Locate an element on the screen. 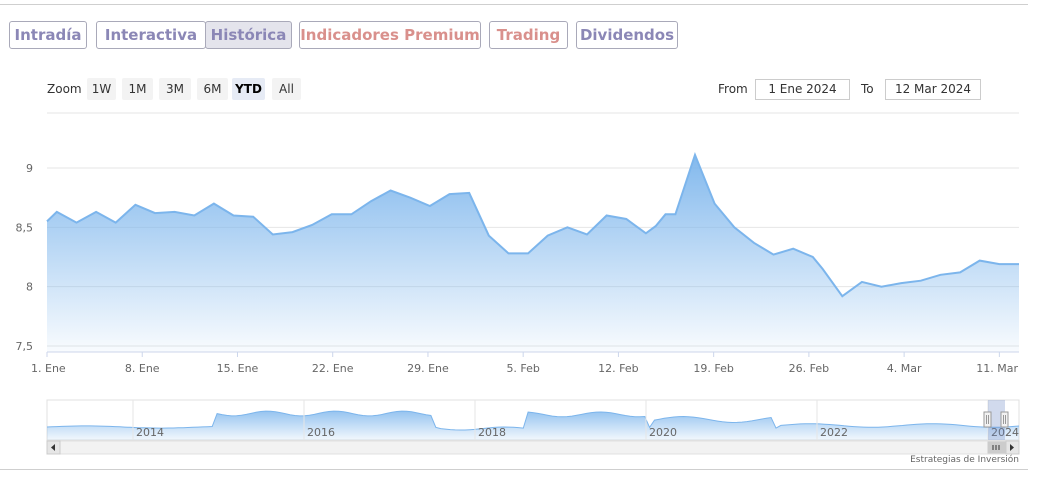 This screenshot has height=482, width=1039. zoom-button-3m: 3M is located at coordinates (175, 89).